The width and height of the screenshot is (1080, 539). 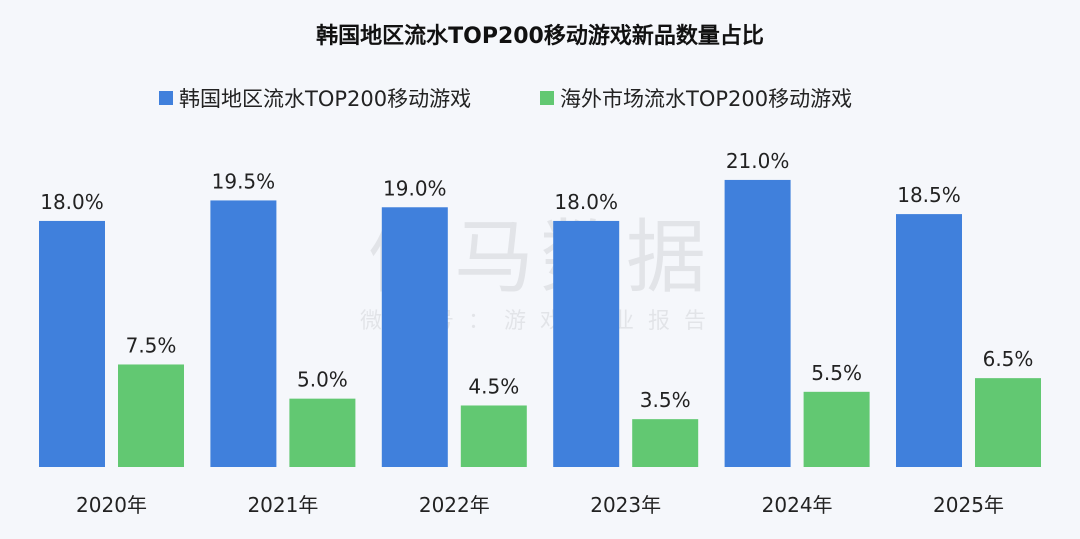 What do you see at coordinates (322, 432) in the screenshot?
I see `bar-overseas-2021年` at bounding box center [322, 432].